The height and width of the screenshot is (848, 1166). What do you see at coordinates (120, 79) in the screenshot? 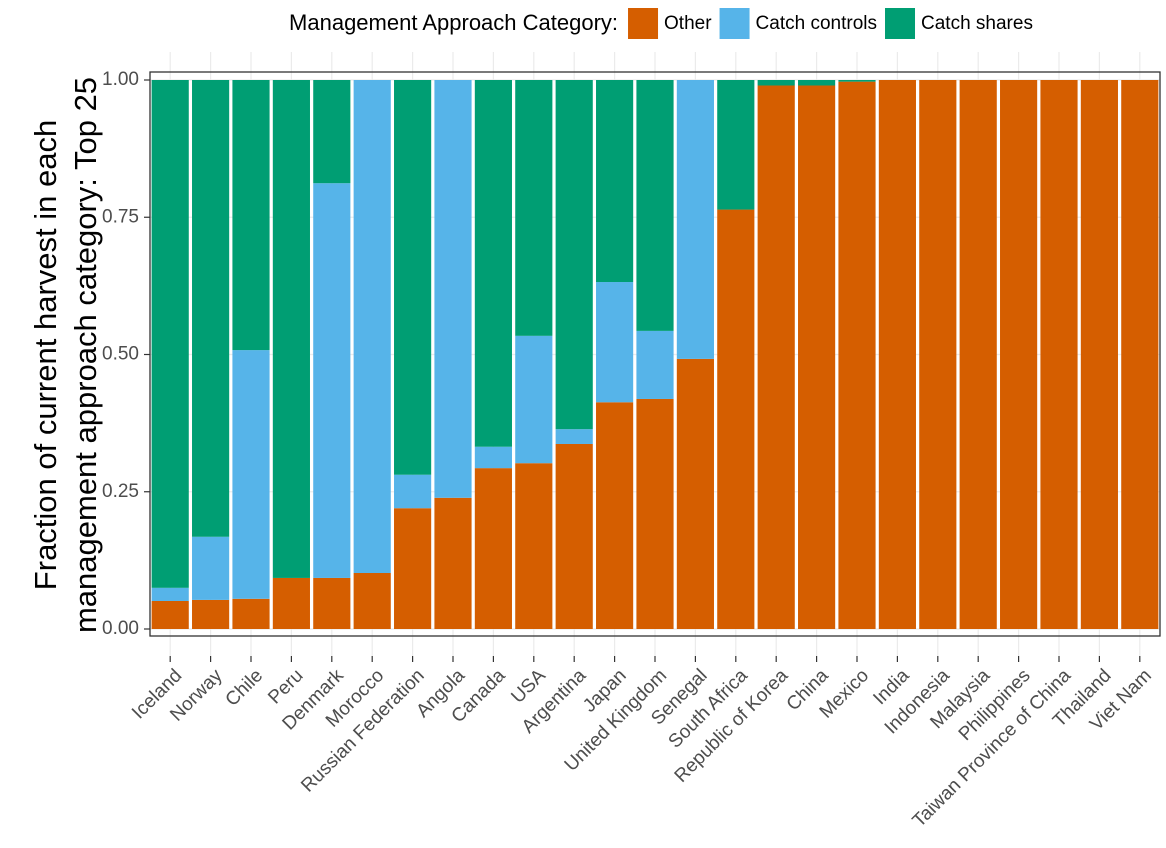
I see `y-tick-label: 1.00` at bounding box center [120, 79].